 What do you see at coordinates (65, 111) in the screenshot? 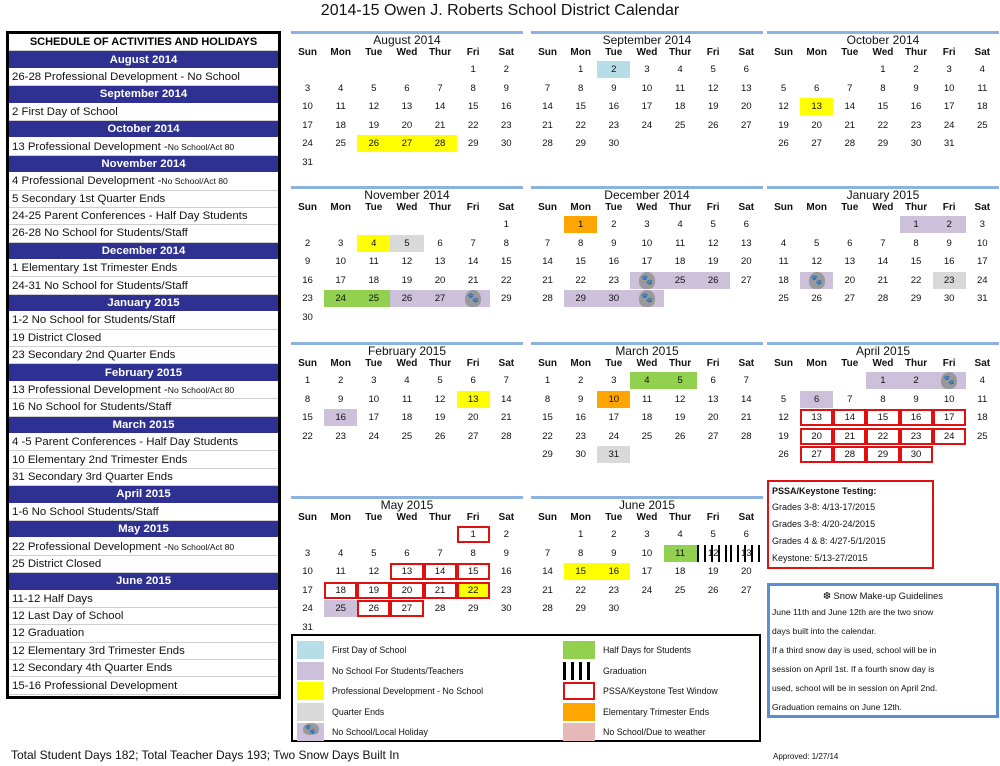
I see `schedule-item-text: 2 First Day of School` at bounding box center [65, 111].